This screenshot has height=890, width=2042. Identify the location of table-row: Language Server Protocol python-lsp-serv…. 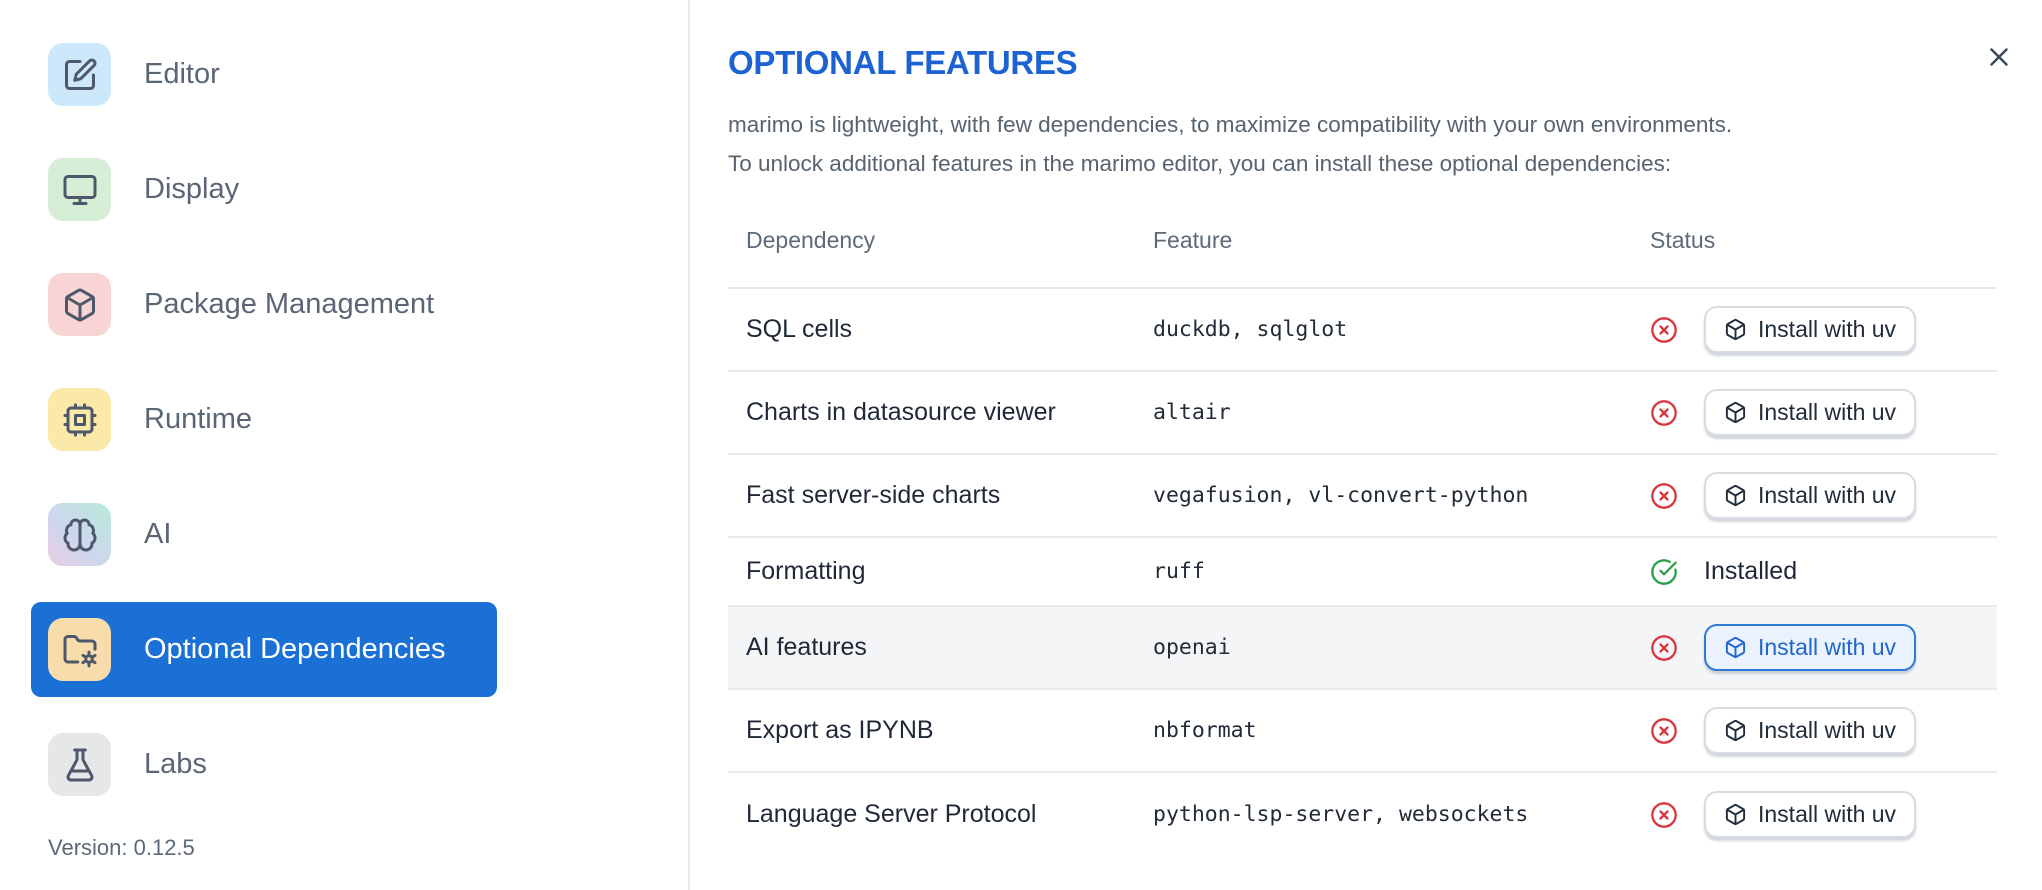
(1362, 814).